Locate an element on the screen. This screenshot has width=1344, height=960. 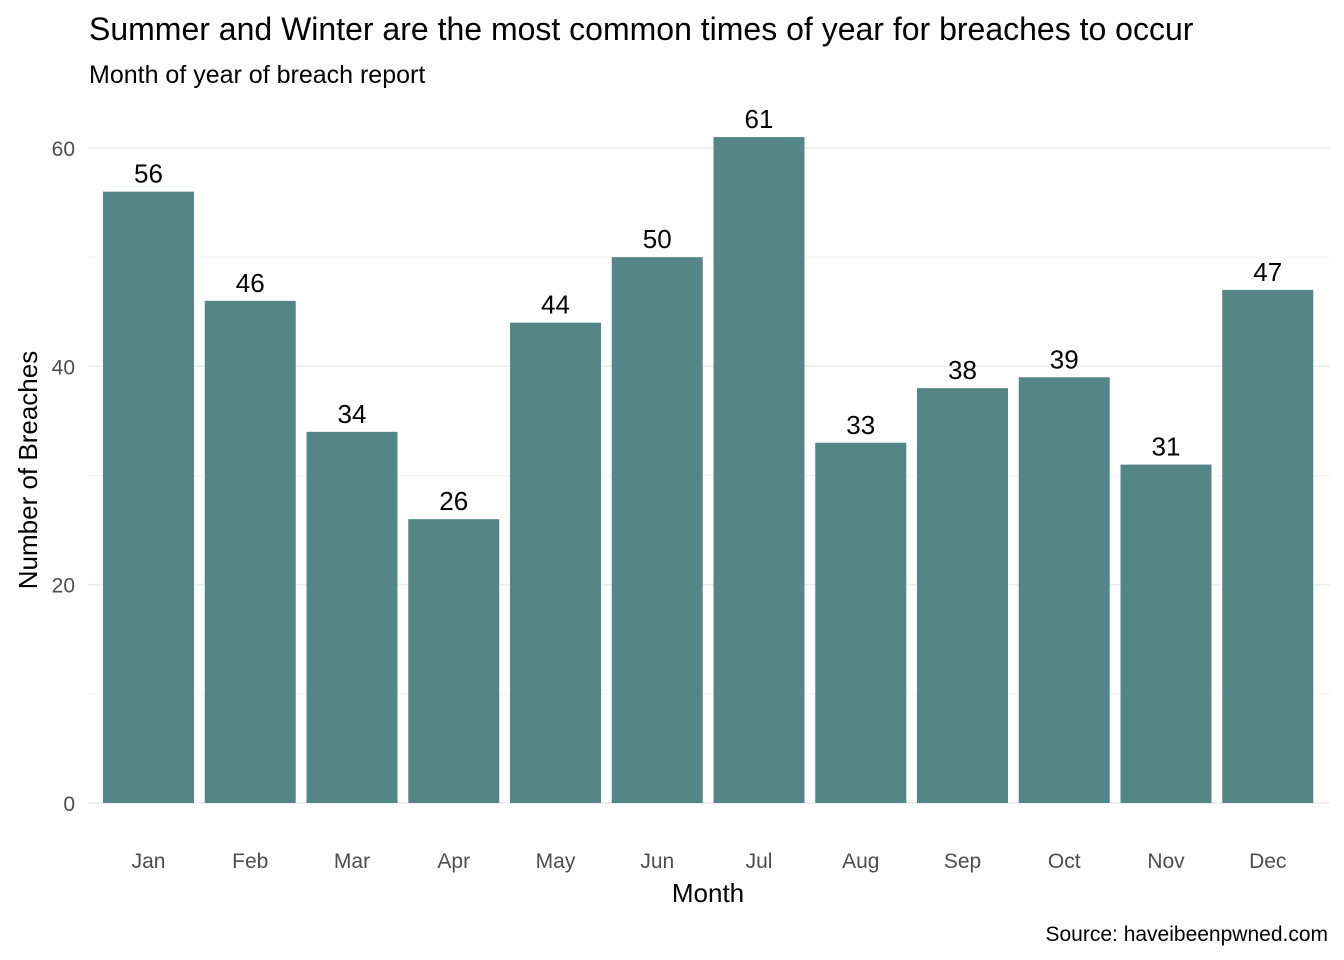
data-label-oct: 39 is located at coordinates (1064, 359).